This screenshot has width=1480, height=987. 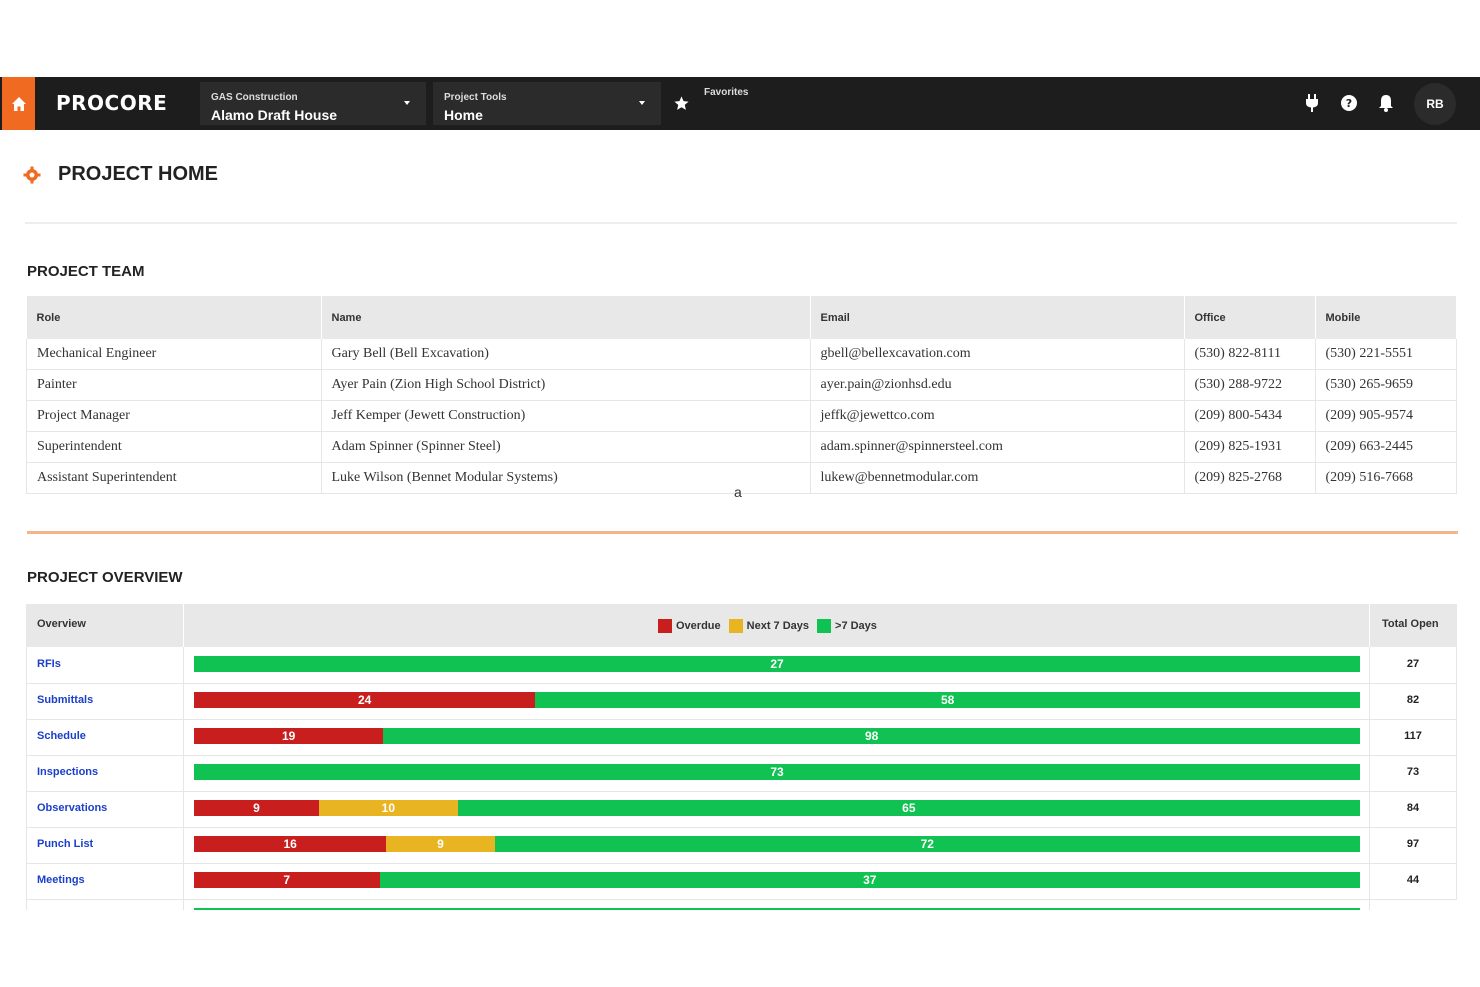 I want to click on overview-row-inspections: Inspections 73 73, so click(x=741, y=773).